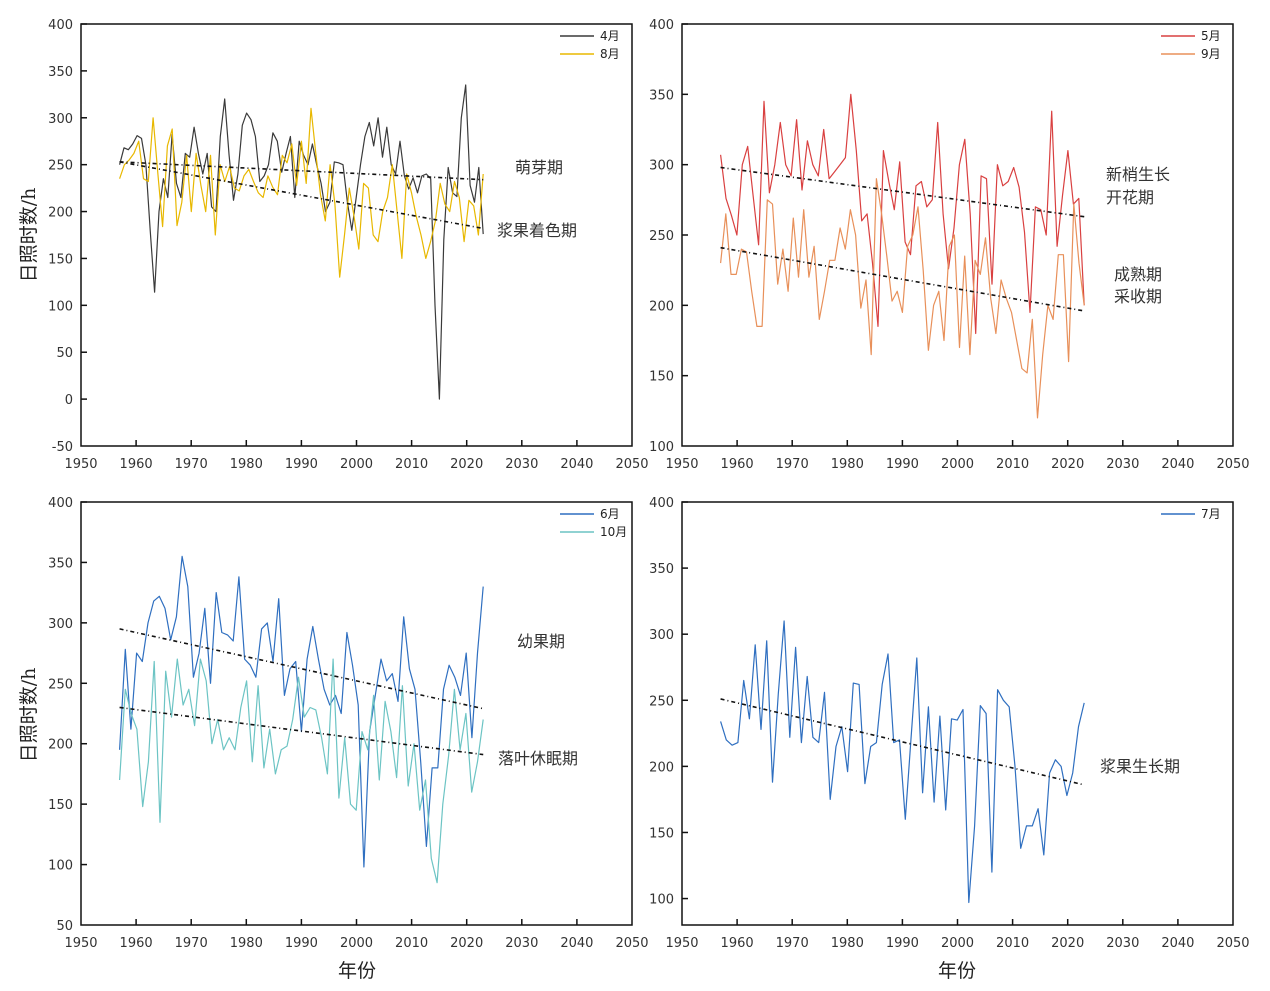  I want to click on annotation-dormancy: 落叶休眠期, so click(538, 758).